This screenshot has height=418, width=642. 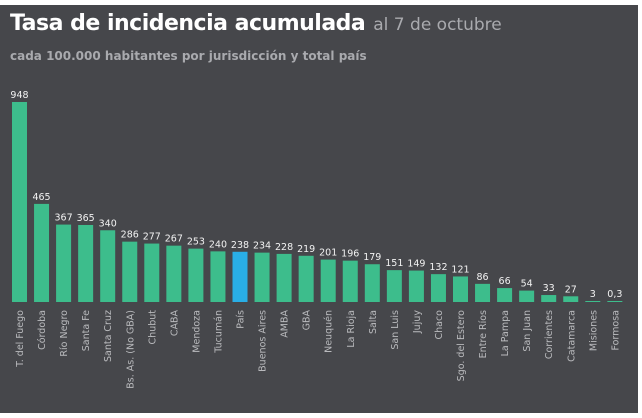 I want to click on category-label: Salta, so click(x=373, y=322).